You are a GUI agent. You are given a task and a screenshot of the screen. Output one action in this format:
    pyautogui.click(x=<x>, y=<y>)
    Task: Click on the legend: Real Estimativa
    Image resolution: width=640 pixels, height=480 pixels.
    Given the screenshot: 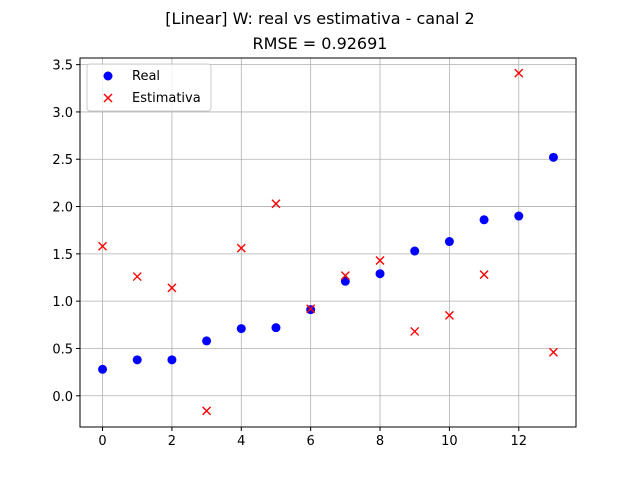 What is the action you would take?
    pyautogui.click(x=149, y=87)
    